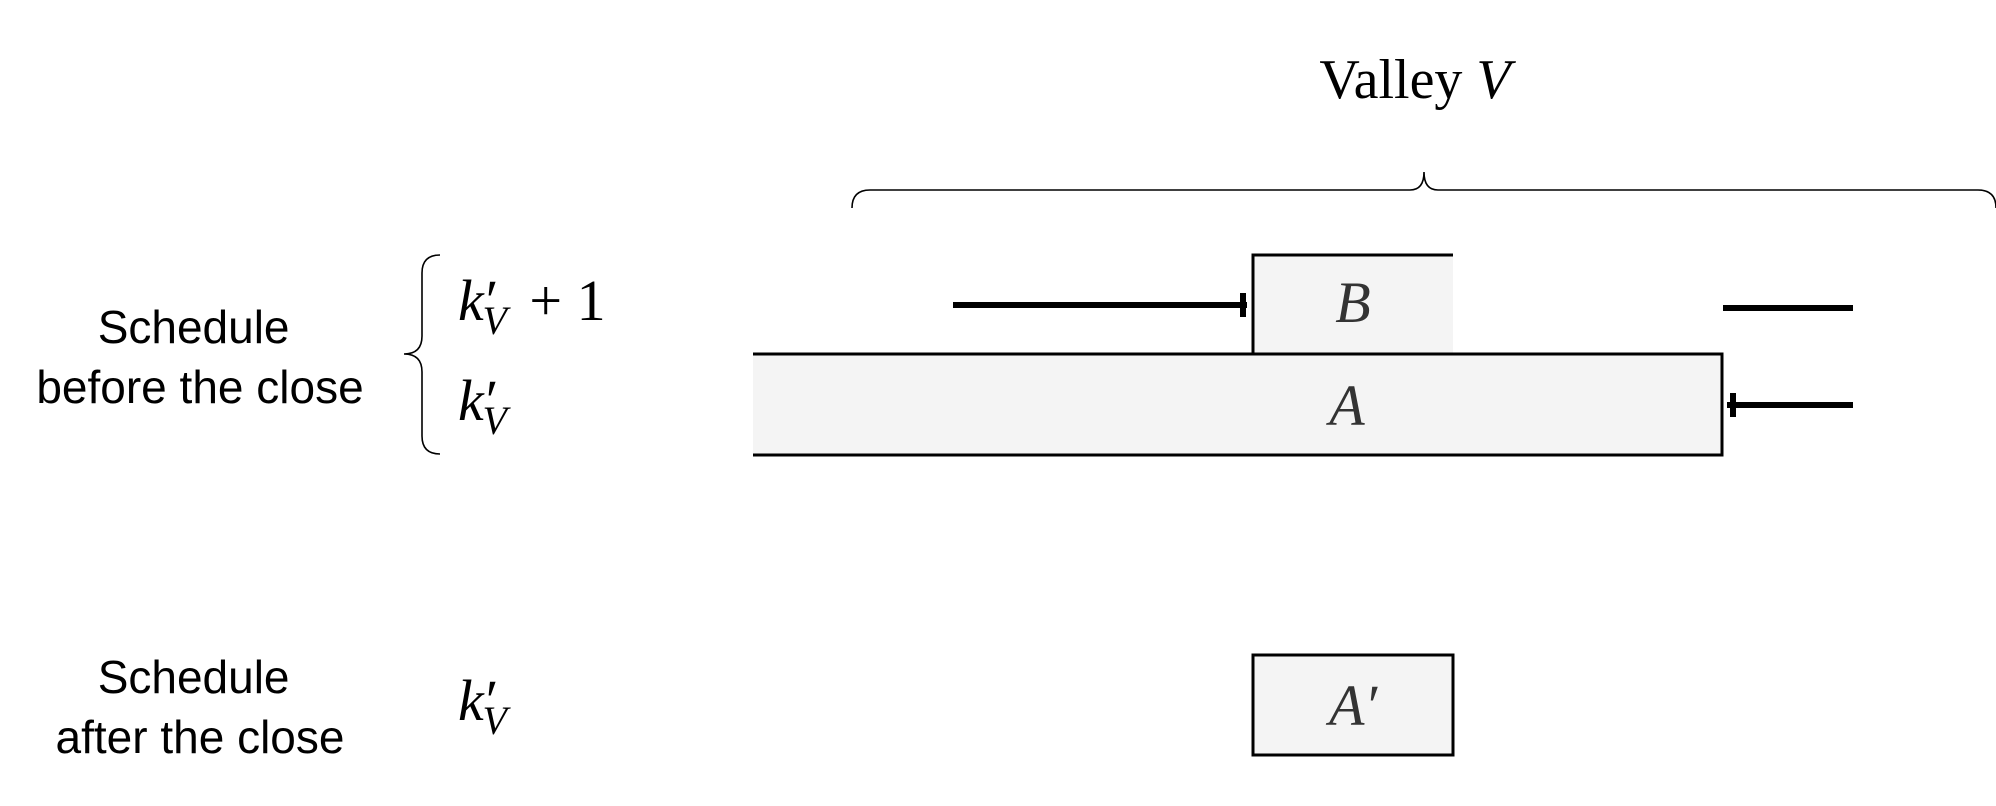  I want to click on box-a-label: A, so click(1345, 405).